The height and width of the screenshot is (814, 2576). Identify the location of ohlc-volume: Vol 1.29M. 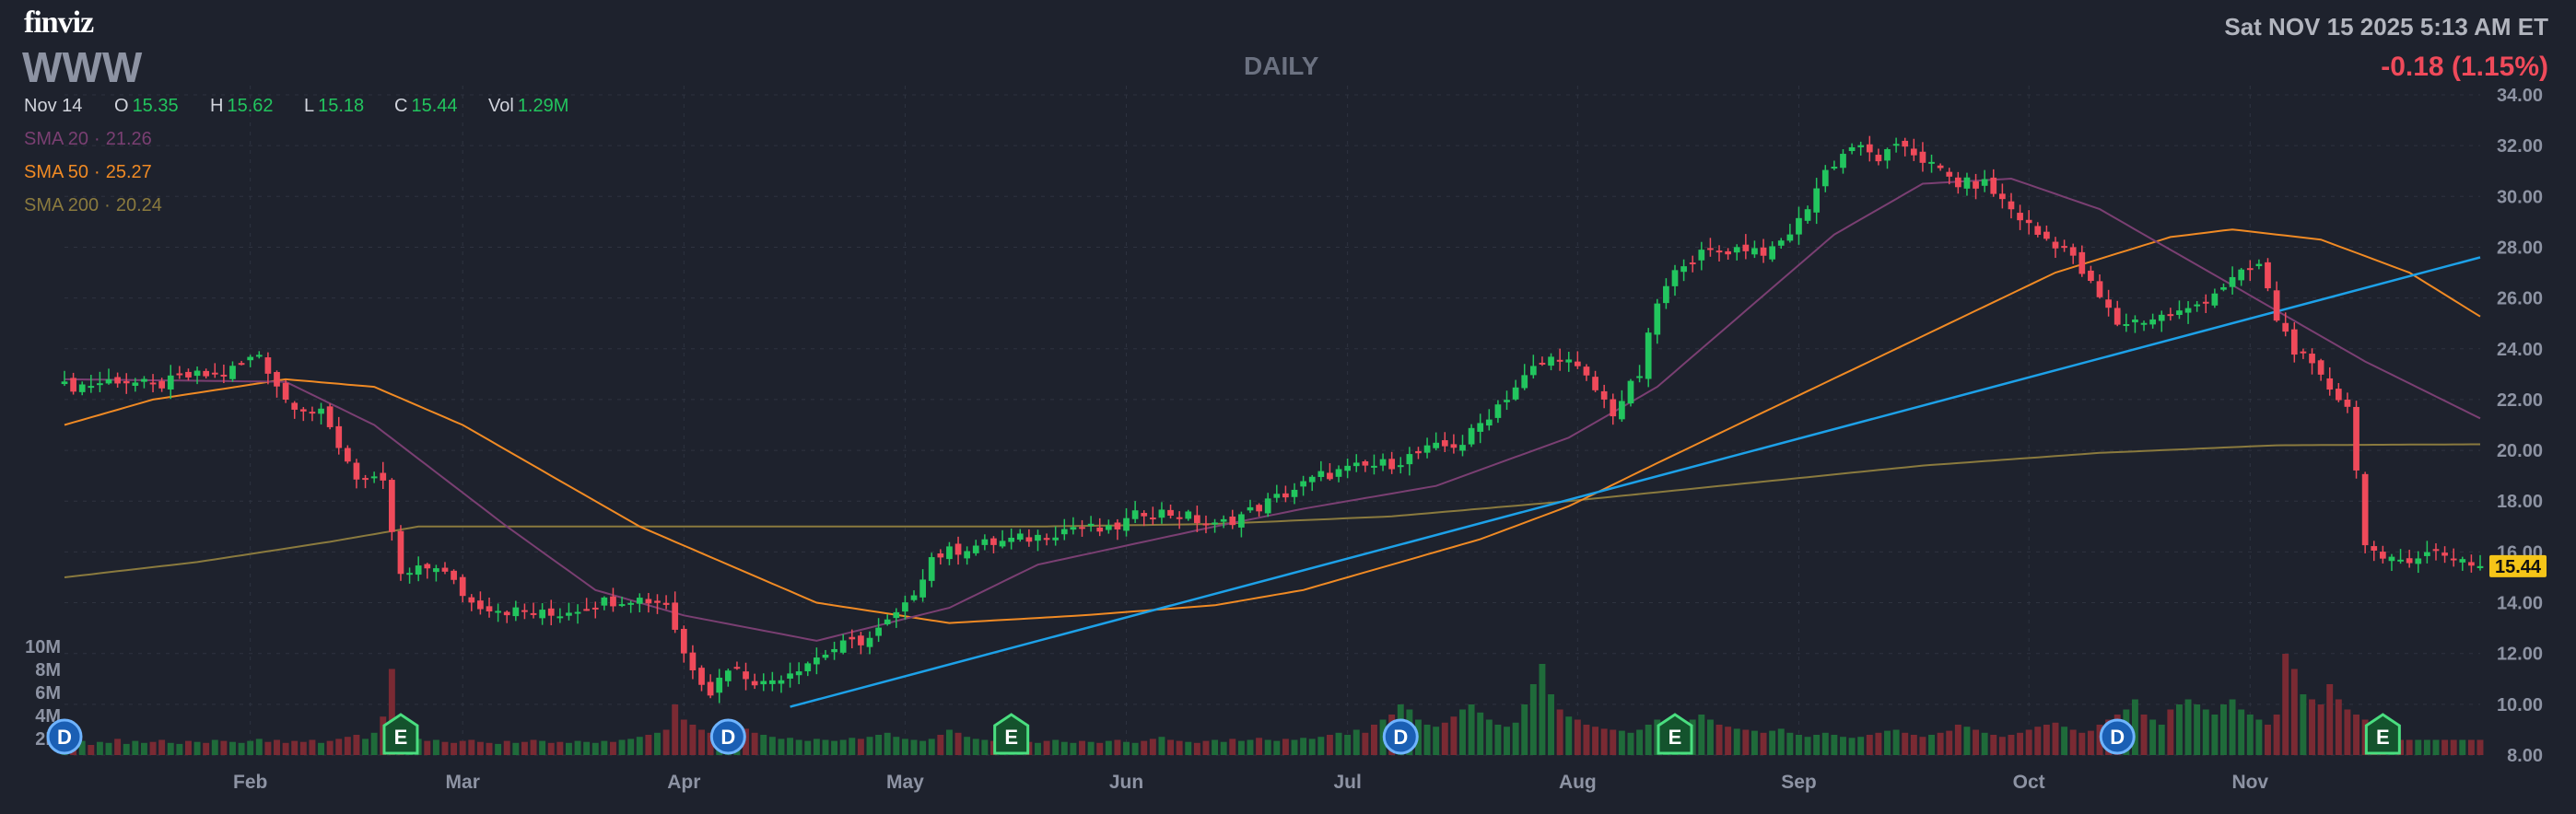
(528, 106).